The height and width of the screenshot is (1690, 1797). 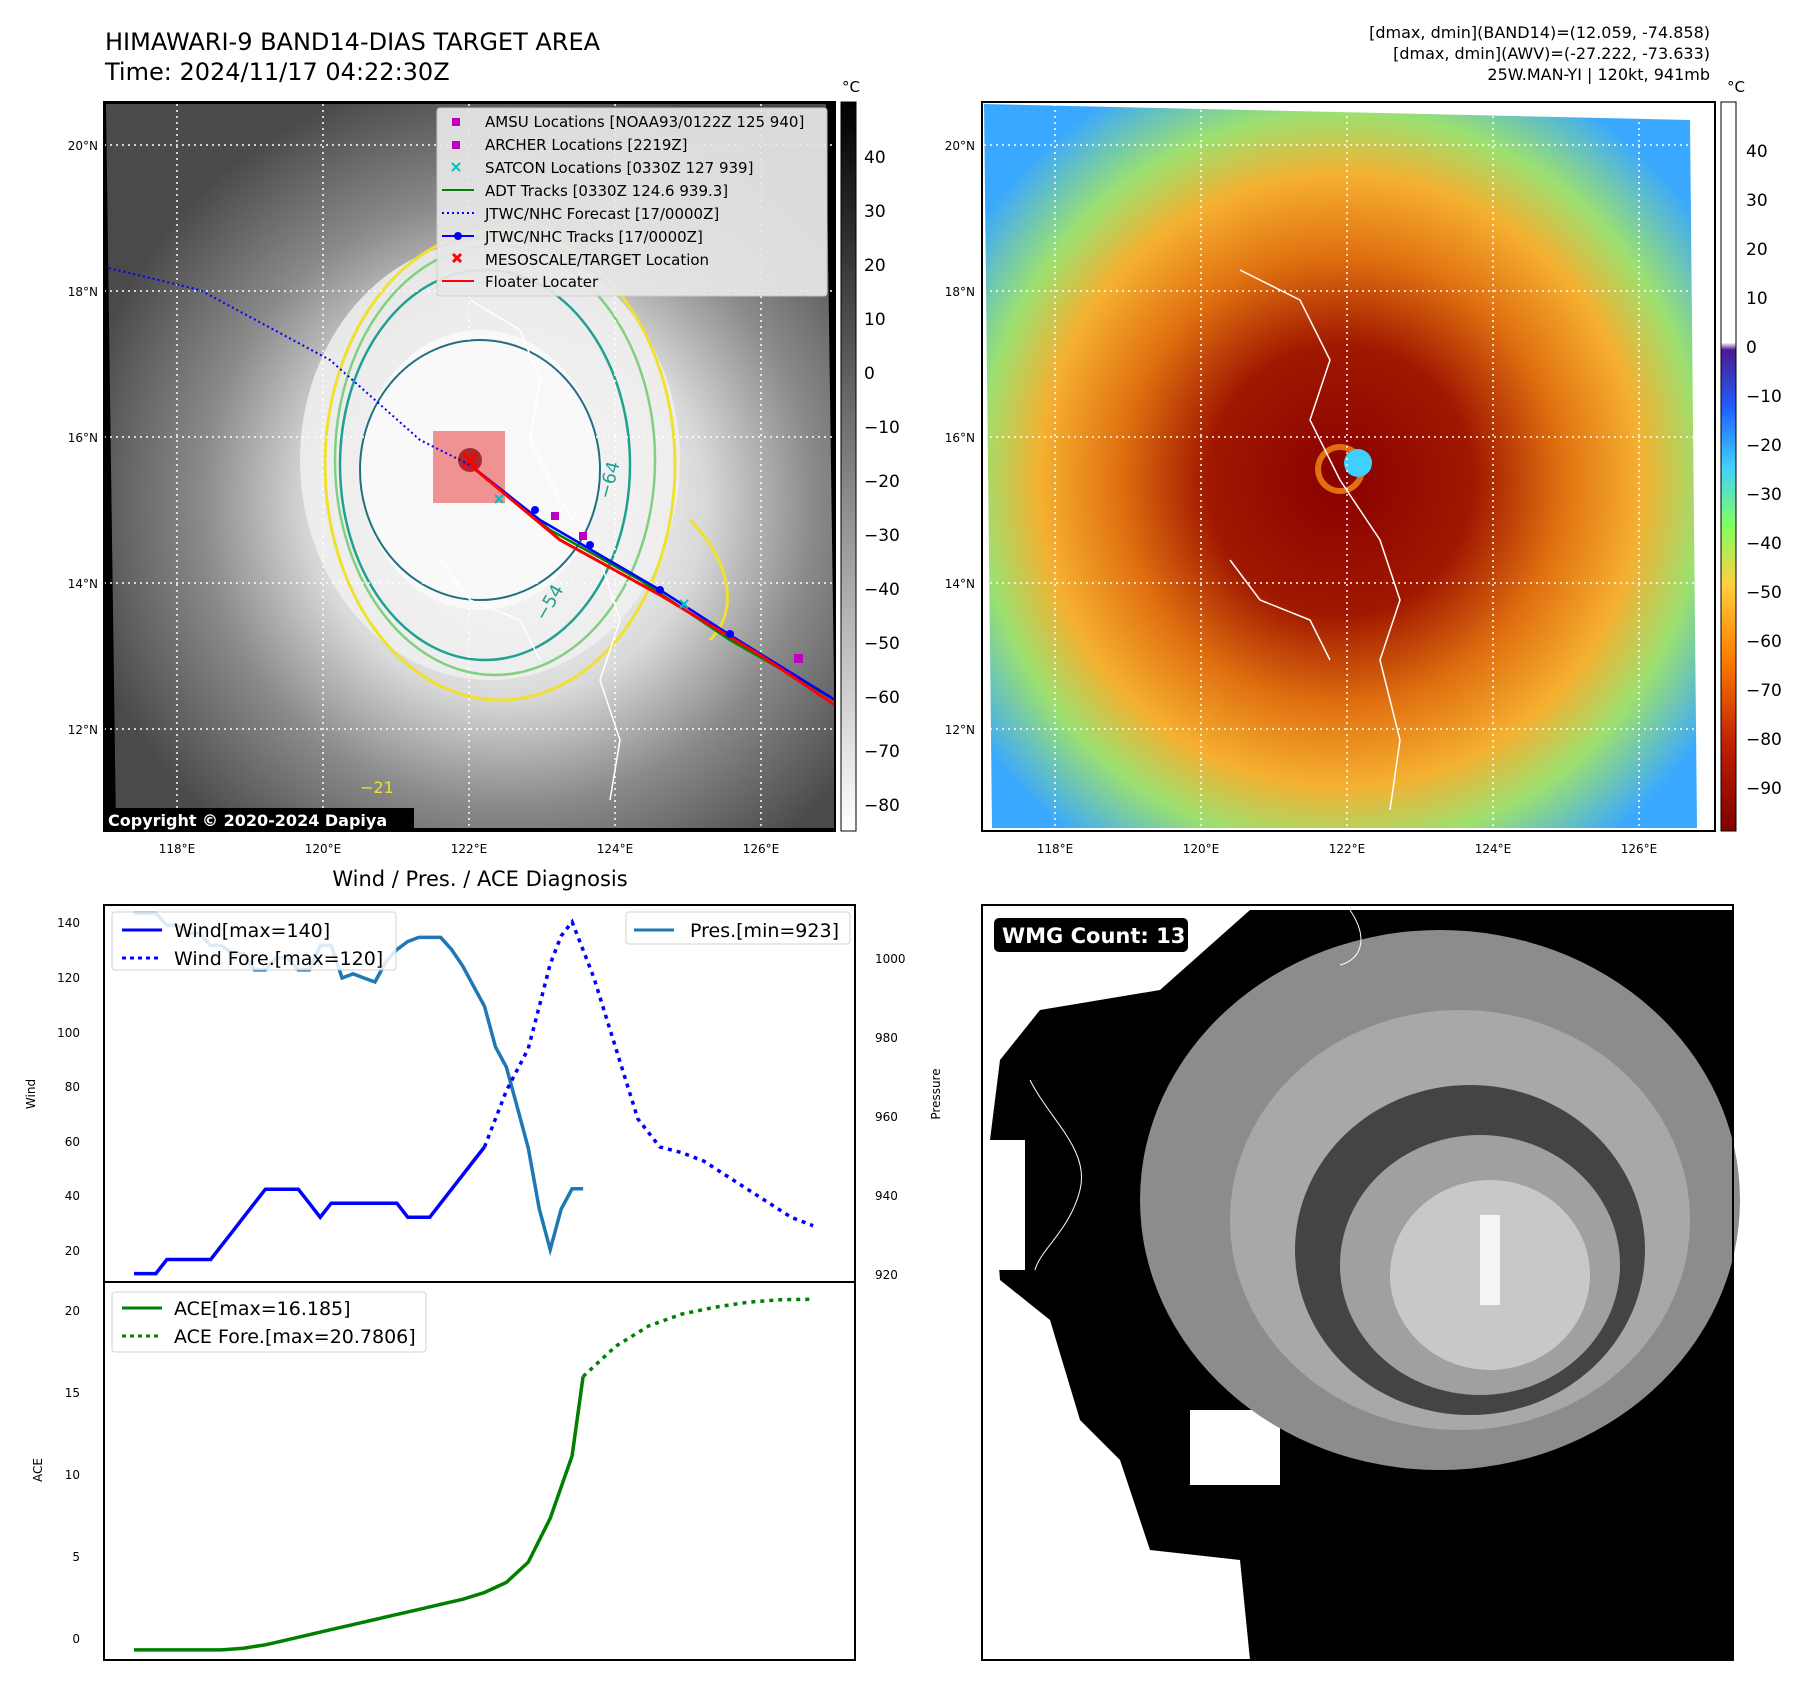 What do you see at coordinates (83, 730) in the screenshot?
I see `ir-lat-12: 12°N` at bounding box center [83, 730].